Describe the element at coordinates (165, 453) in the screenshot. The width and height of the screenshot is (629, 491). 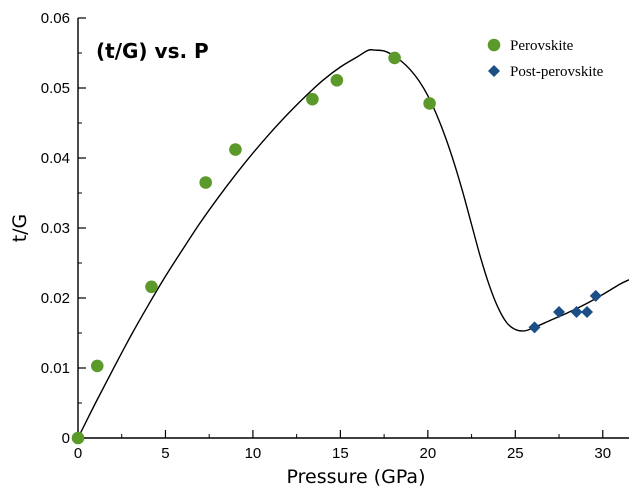
I see `x-tick-label: 5` at that location.